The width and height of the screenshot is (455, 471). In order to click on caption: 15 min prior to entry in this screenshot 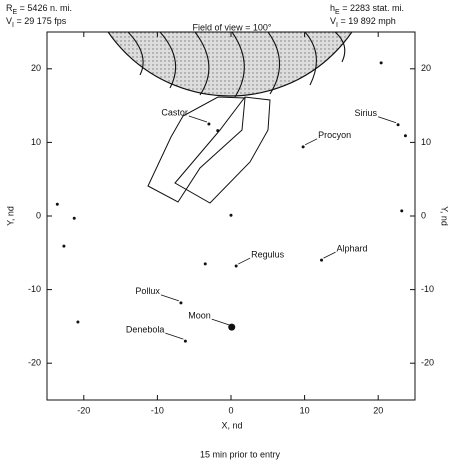, I will do `click(240, 454)`.